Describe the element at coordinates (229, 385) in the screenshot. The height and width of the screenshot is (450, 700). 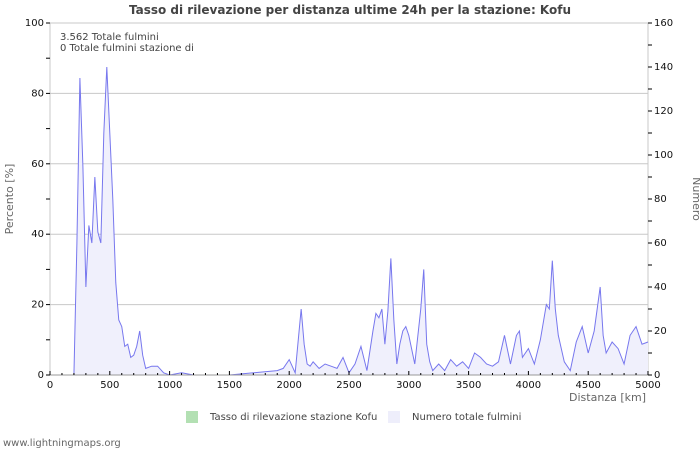
I see `svg-text: 1500` at that location.